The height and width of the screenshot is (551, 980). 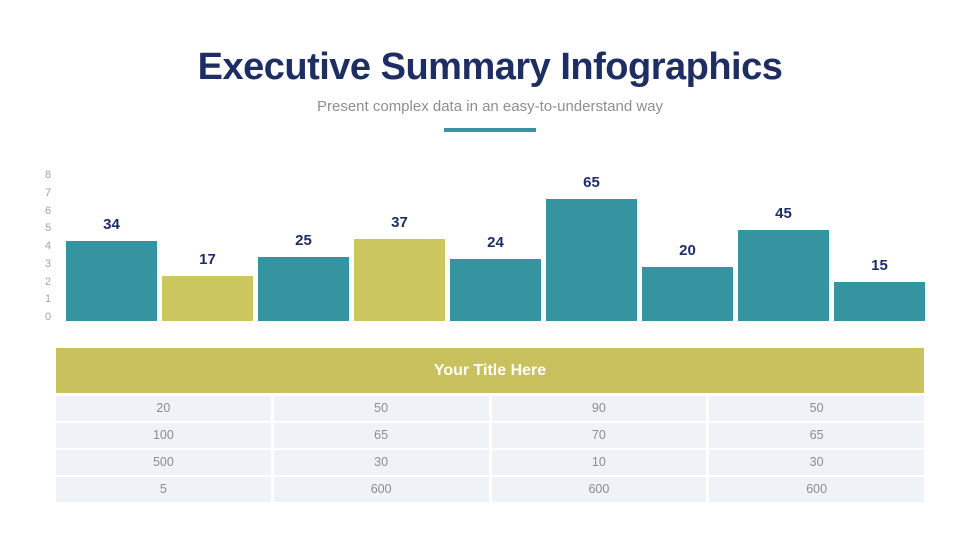 What do you see at coordinates (163, 489) in the screenshot?
I see `table-cell: 5` at bounding box center [163, 489].